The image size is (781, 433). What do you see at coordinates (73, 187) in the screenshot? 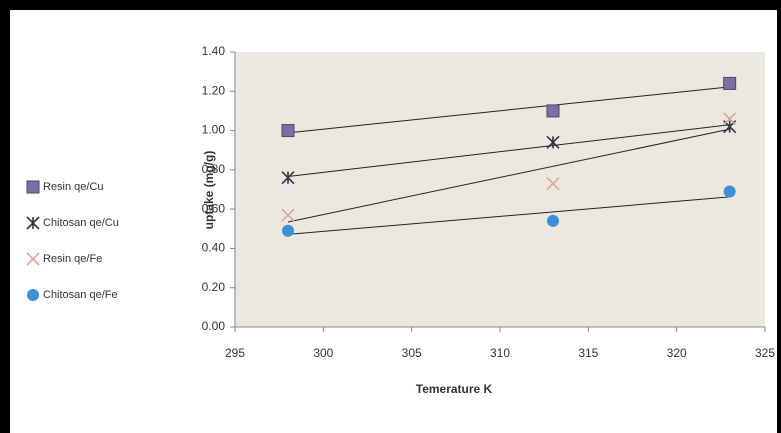
I see `legend-label: Resin qe/Cu` at bounding box center [73, 187].